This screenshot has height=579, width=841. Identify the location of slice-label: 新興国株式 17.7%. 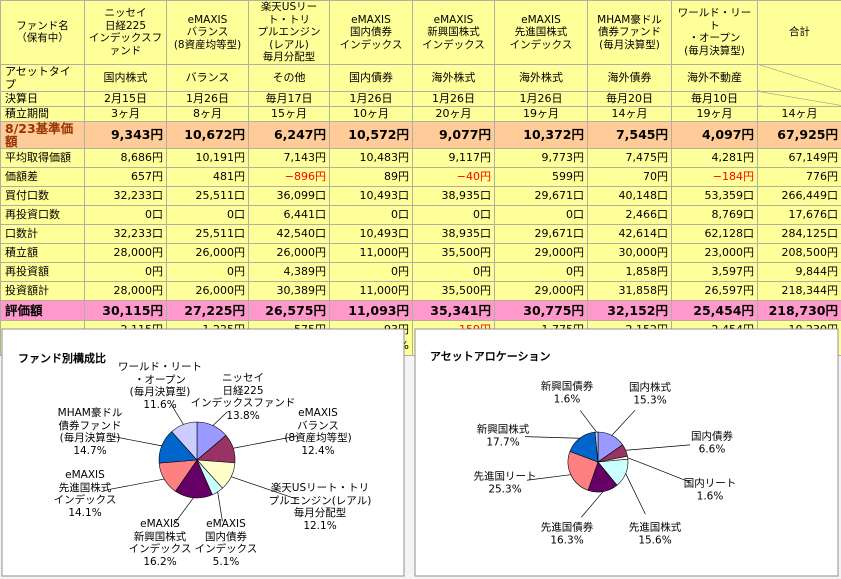
(503, 436).